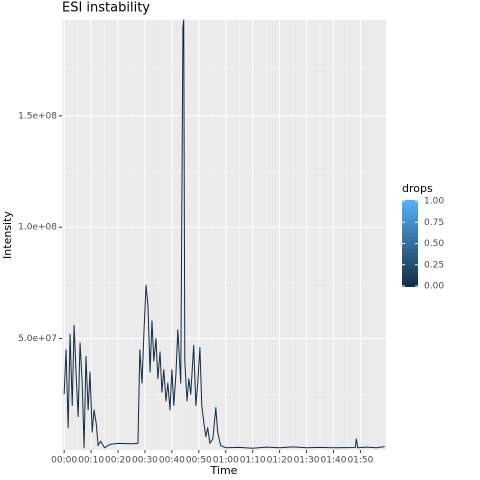  What do you see at coordinates (118, 461) in the screenshot?
I see `x-tick-label: 00:20` at bounding box center [118, 461].